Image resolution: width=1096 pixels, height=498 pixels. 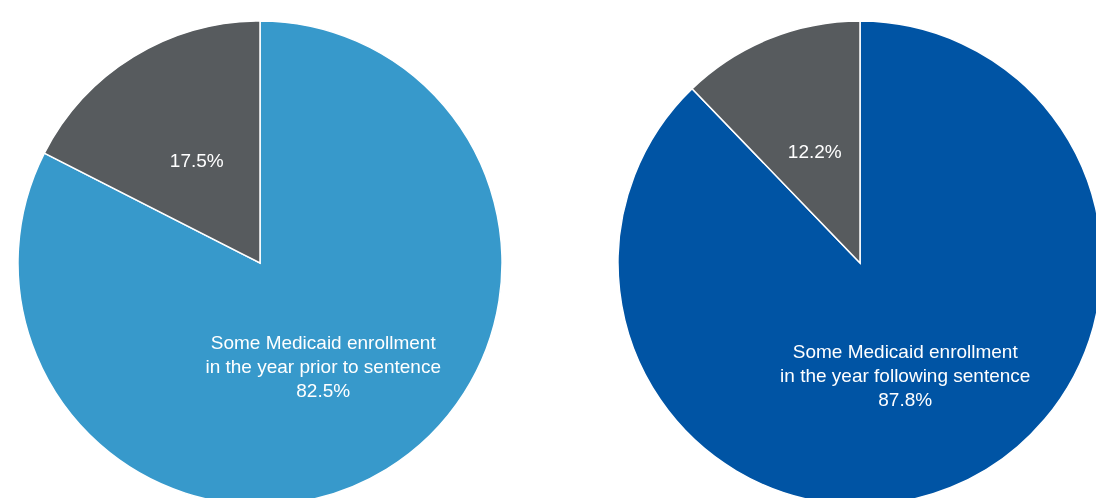 What do you see at coordinates (323, 354) in the screenshot?
I see `slice-label: Some Medicaid enrollment in the year prior to sentence` at bounding box center [323, 354].